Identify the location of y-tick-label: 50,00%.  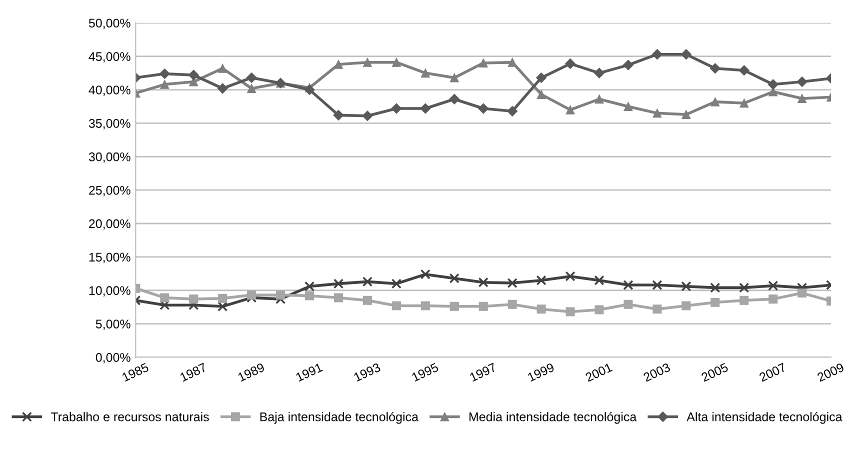
(109, 24).